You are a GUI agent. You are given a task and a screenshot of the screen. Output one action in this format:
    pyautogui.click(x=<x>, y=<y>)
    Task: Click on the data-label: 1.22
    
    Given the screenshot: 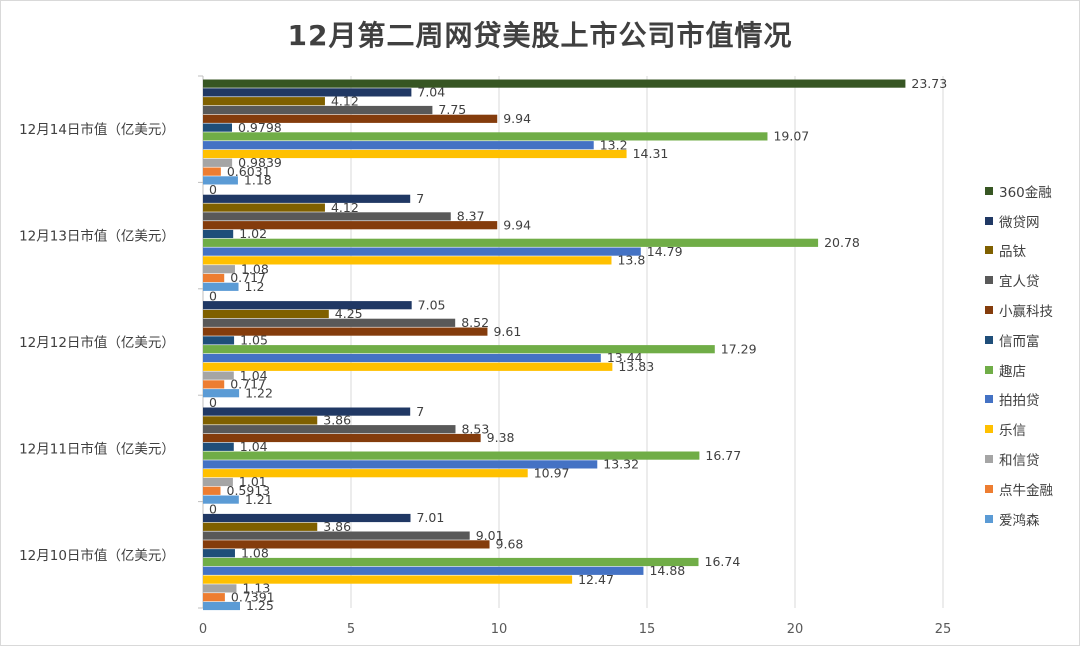 What is the action you would take?
    pyautogui.click(x=259, y=392)
    